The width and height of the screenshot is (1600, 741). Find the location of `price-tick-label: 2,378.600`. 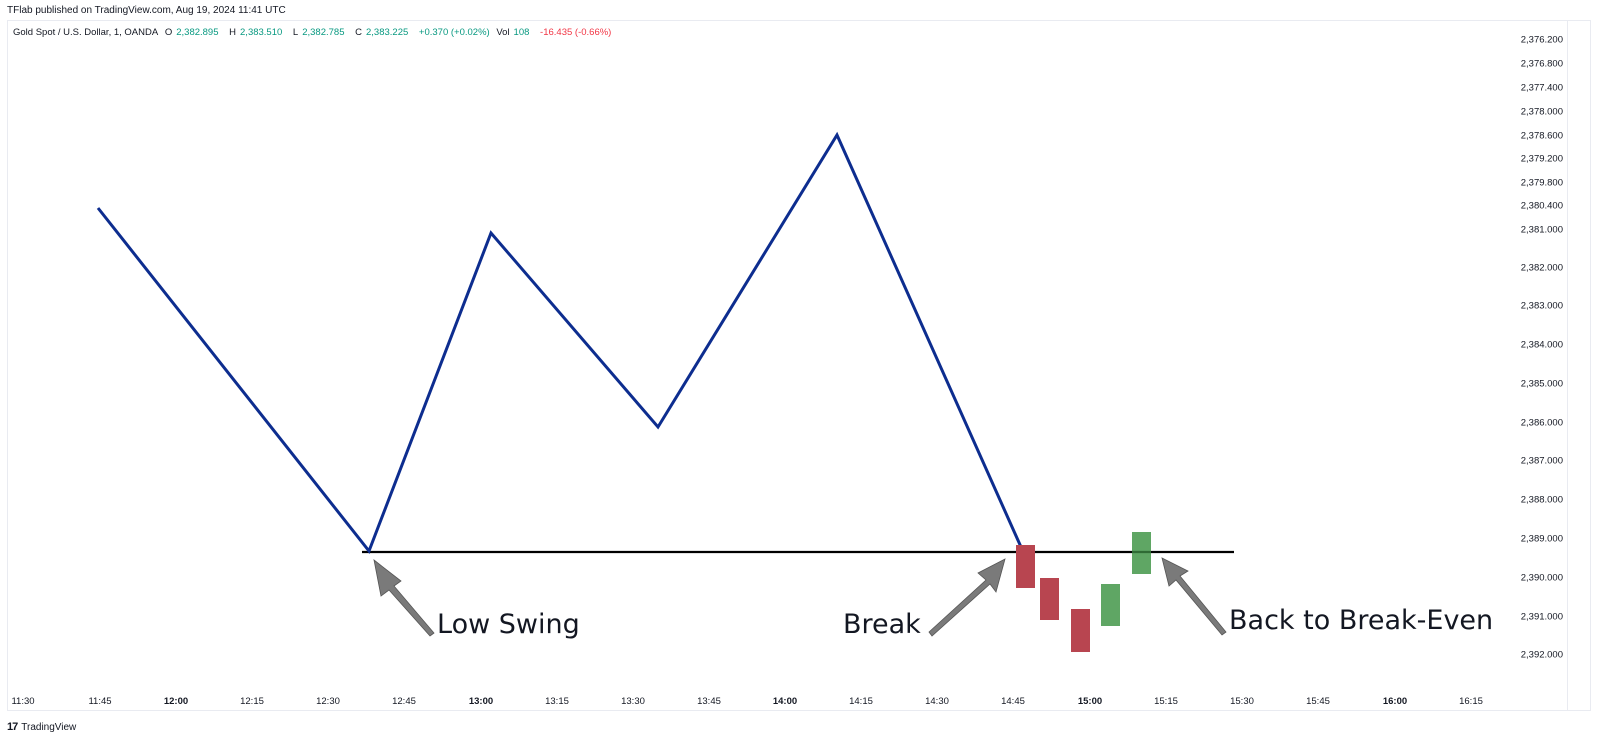

price-tick-label: 2,378.600 is located at coordinates (1541, 136).